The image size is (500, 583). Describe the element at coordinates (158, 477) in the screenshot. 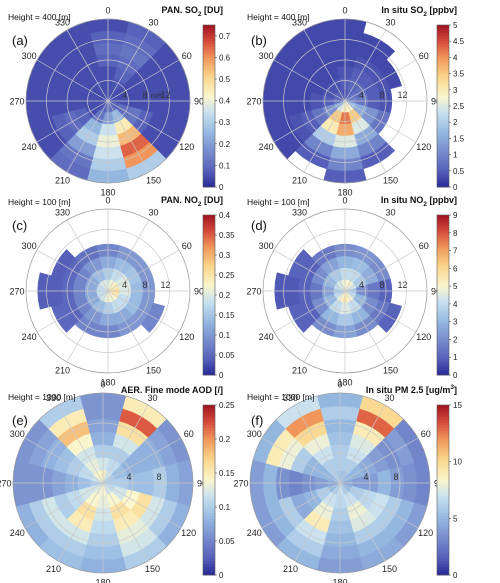

I see `radius-tick-label: 8` at that location.